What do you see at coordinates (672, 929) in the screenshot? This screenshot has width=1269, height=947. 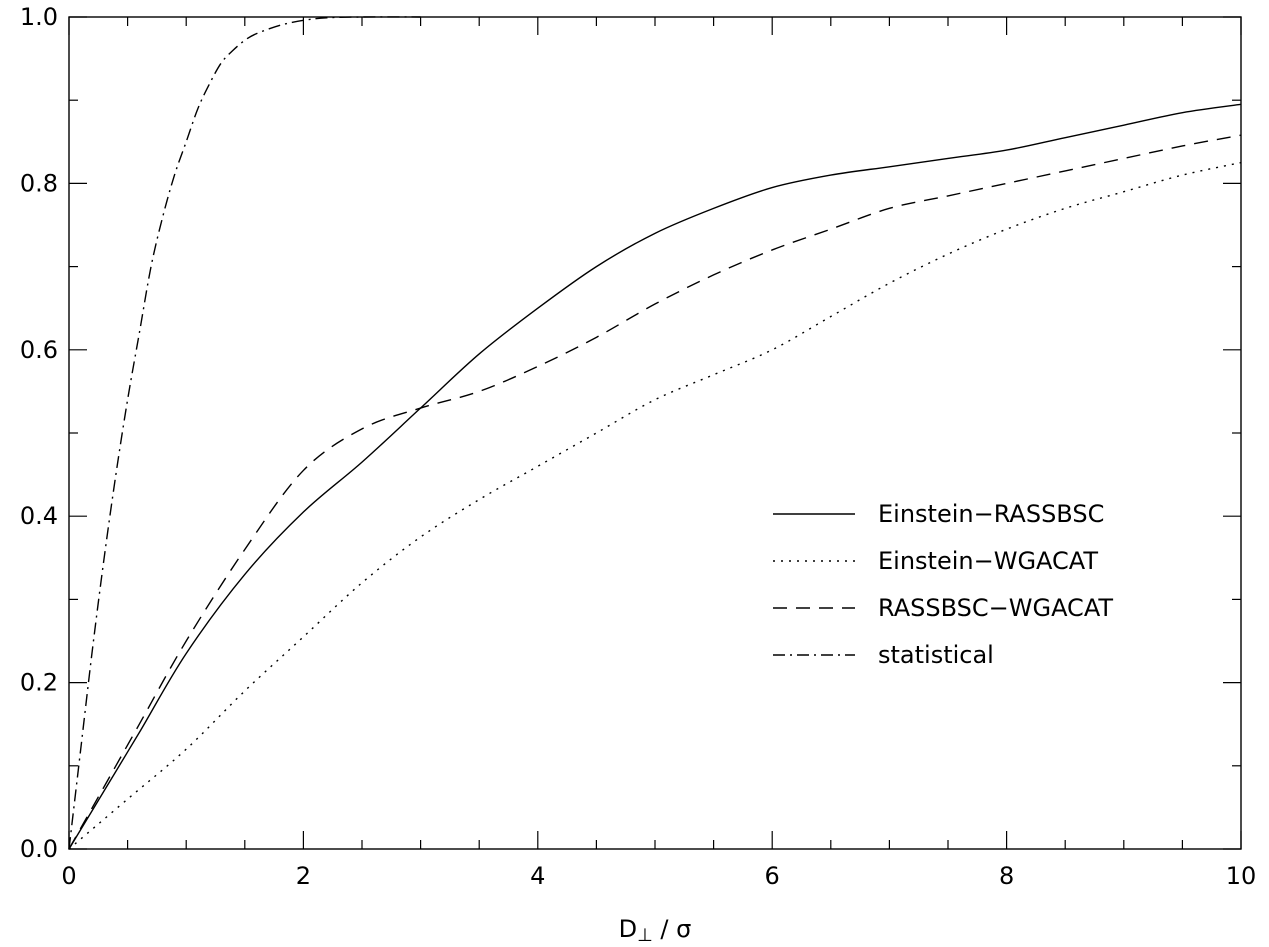 I see `x-axis-label-rest: / σ` at bounding box center [672, 929].